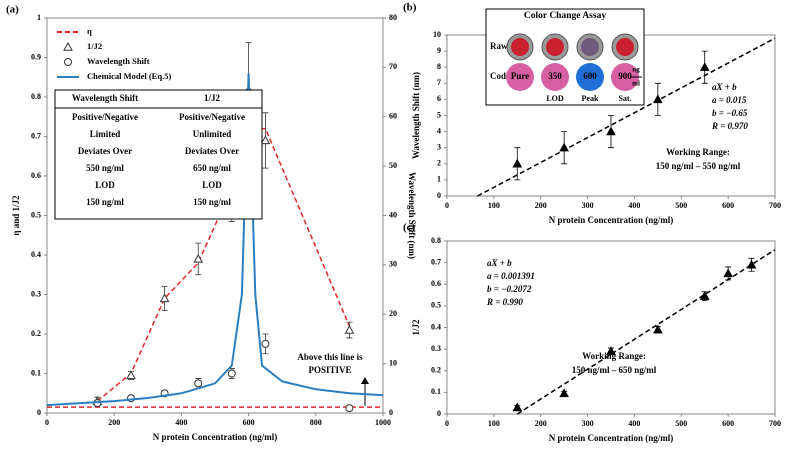  Describe the element at coordinates (36, 135) in the screenshot. I see `y-tick-label: 0.7` at that location.